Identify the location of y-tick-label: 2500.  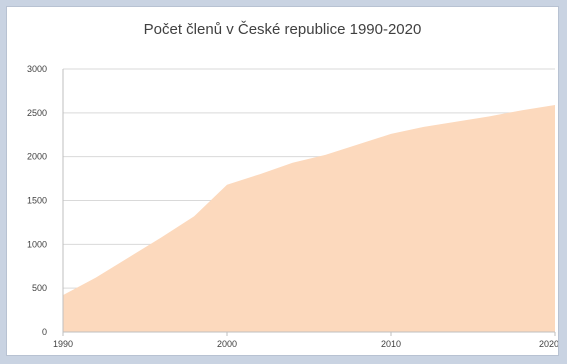
(37, 113).